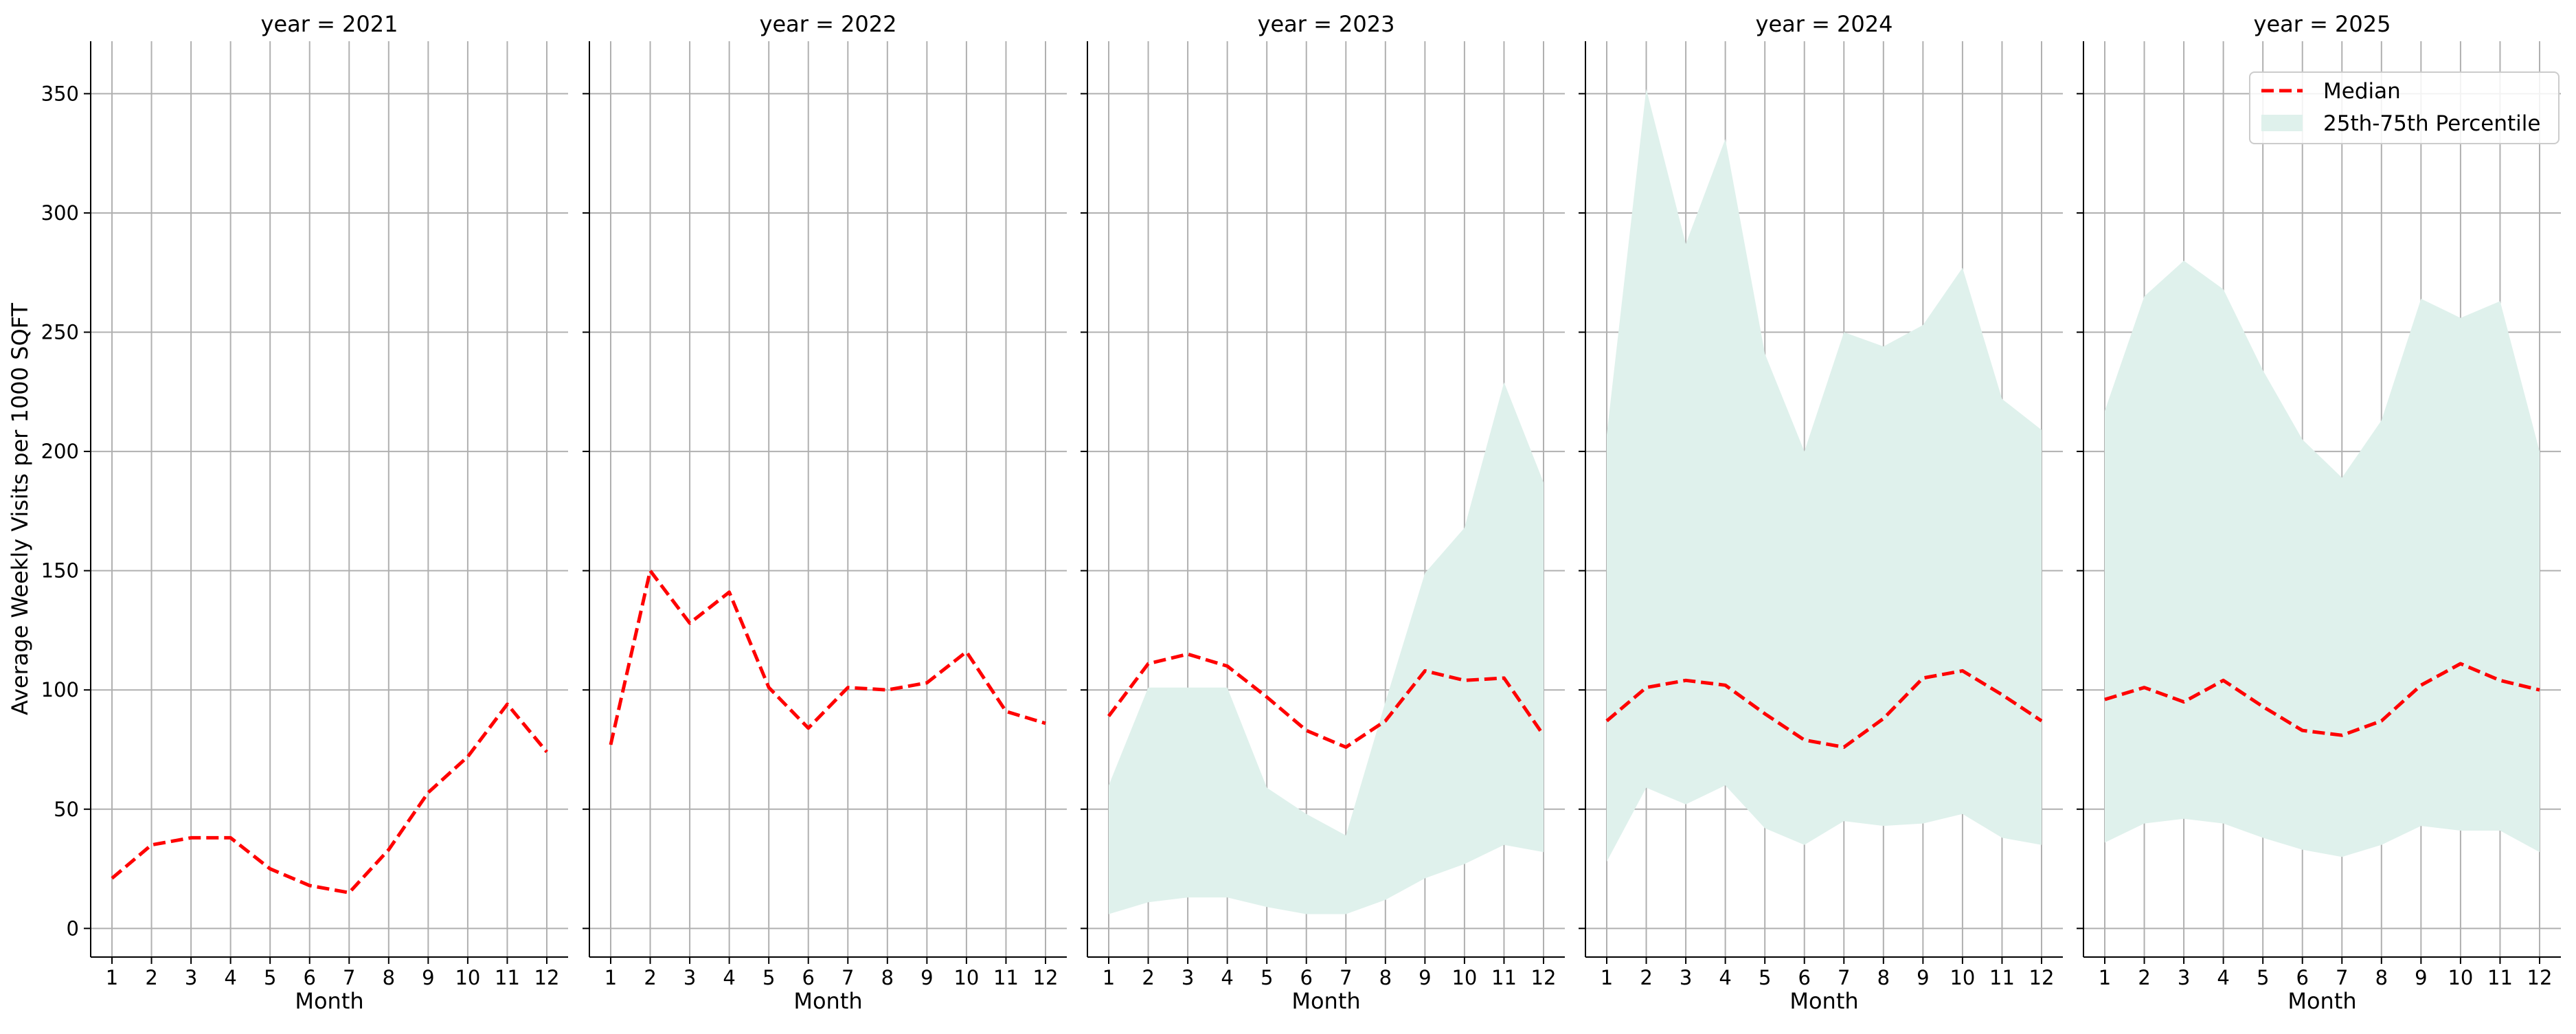  What do you see at coordinates (2431, 123) in the screenshot?
I see `legend-band-label: 25th-75th Percentile` at bounding box center [2431, 123].